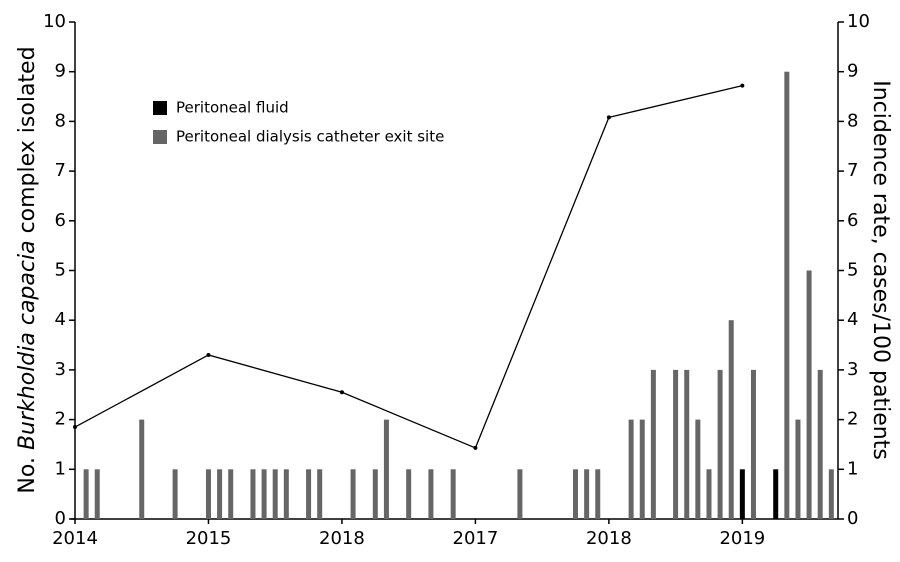 The width and height of the screenshot is (900, 562). What do you see at coordinates (476, 538) in the screenshot?
I see `x-tick-label: 2017` at bounding box center [476, 538].